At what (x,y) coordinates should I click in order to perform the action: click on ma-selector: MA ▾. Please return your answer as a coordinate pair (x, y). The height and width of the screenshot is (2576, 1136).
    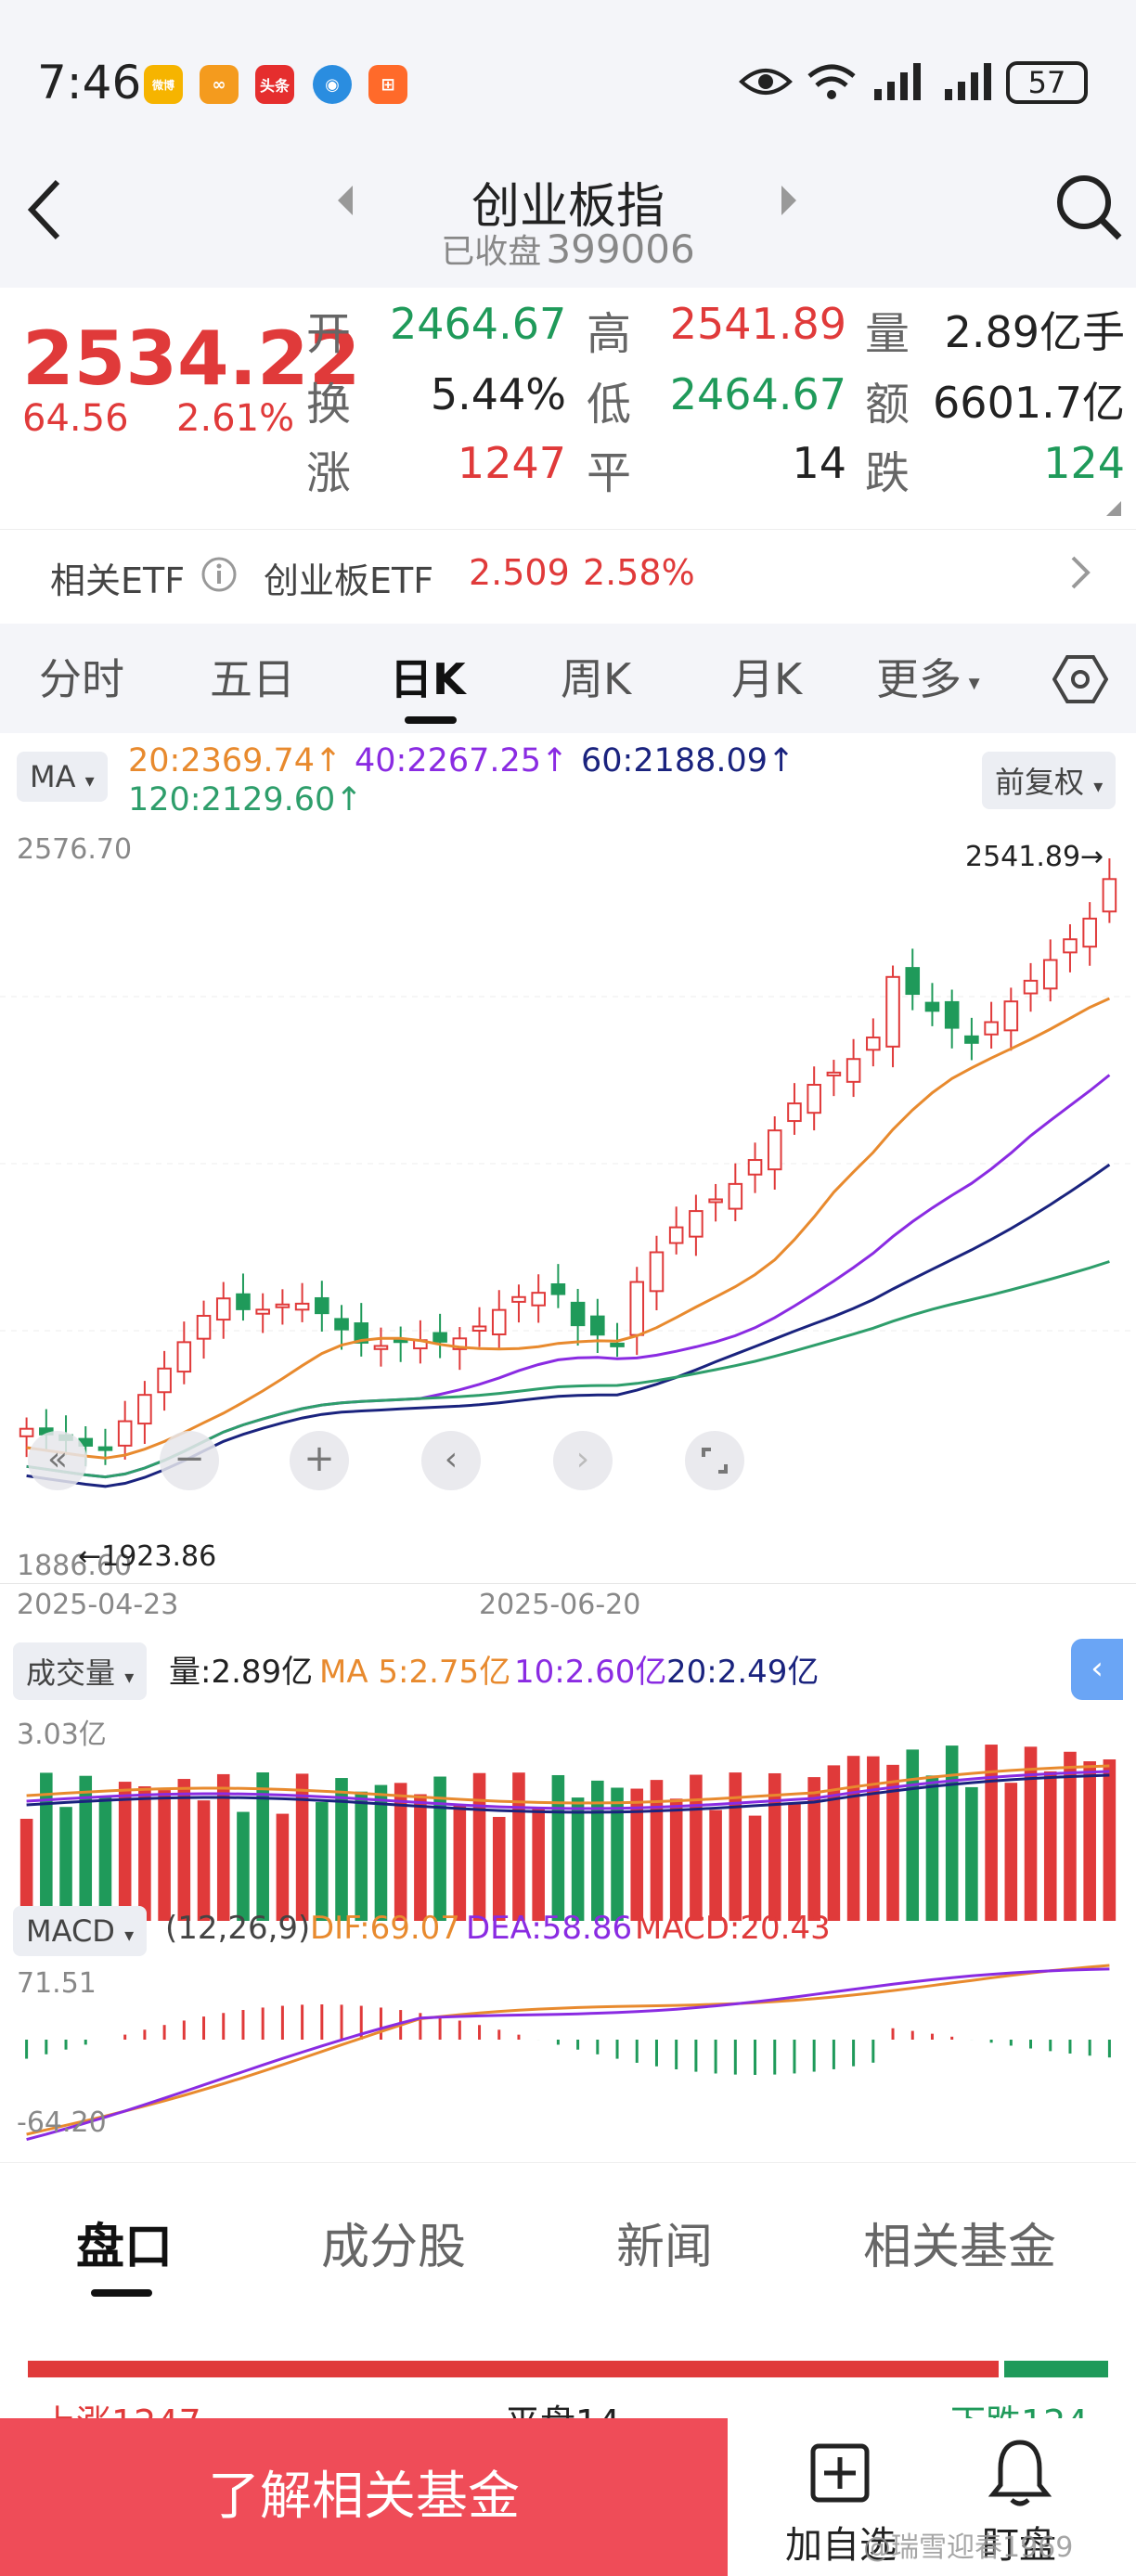
    Looking at the image, I should click on (62, 777).